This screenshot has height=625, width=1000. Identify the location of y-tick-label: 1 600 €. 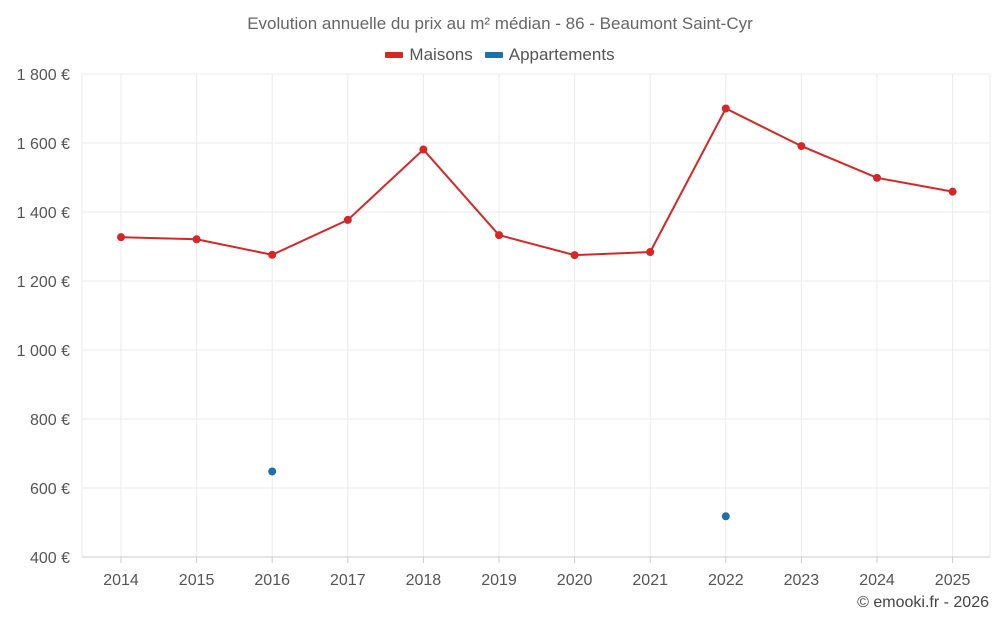
(43, 144).